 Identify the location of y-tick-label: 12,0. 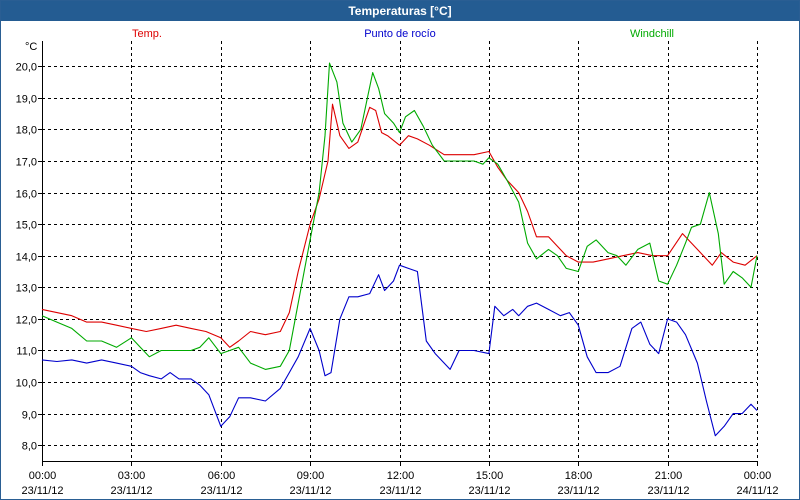
(26, 321).